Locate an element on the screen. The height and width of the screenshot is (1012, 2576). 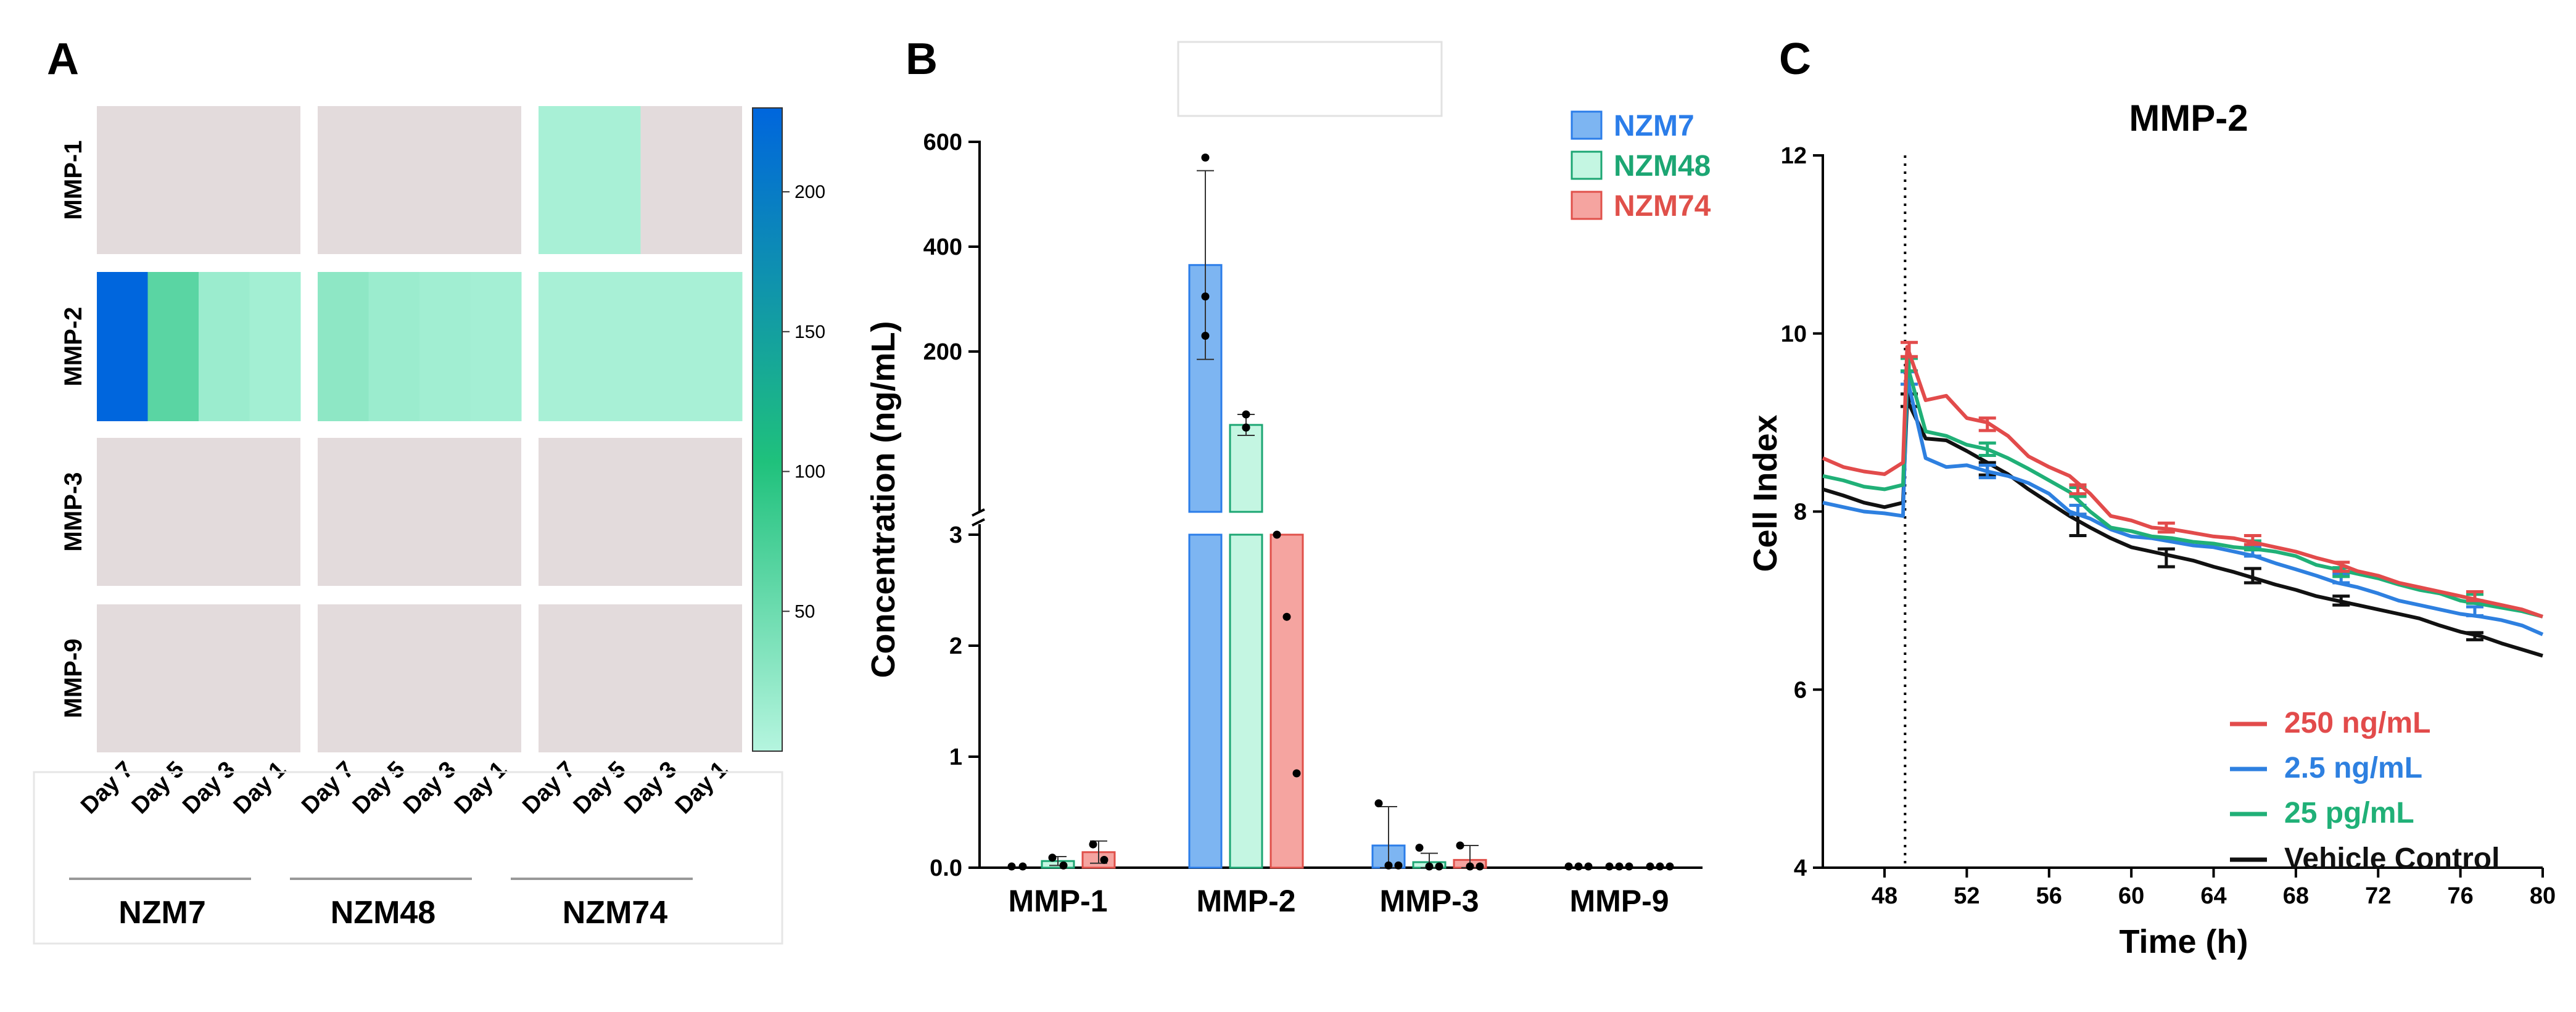
x-tick-label: 80 is located at coordinates (2543, 896).